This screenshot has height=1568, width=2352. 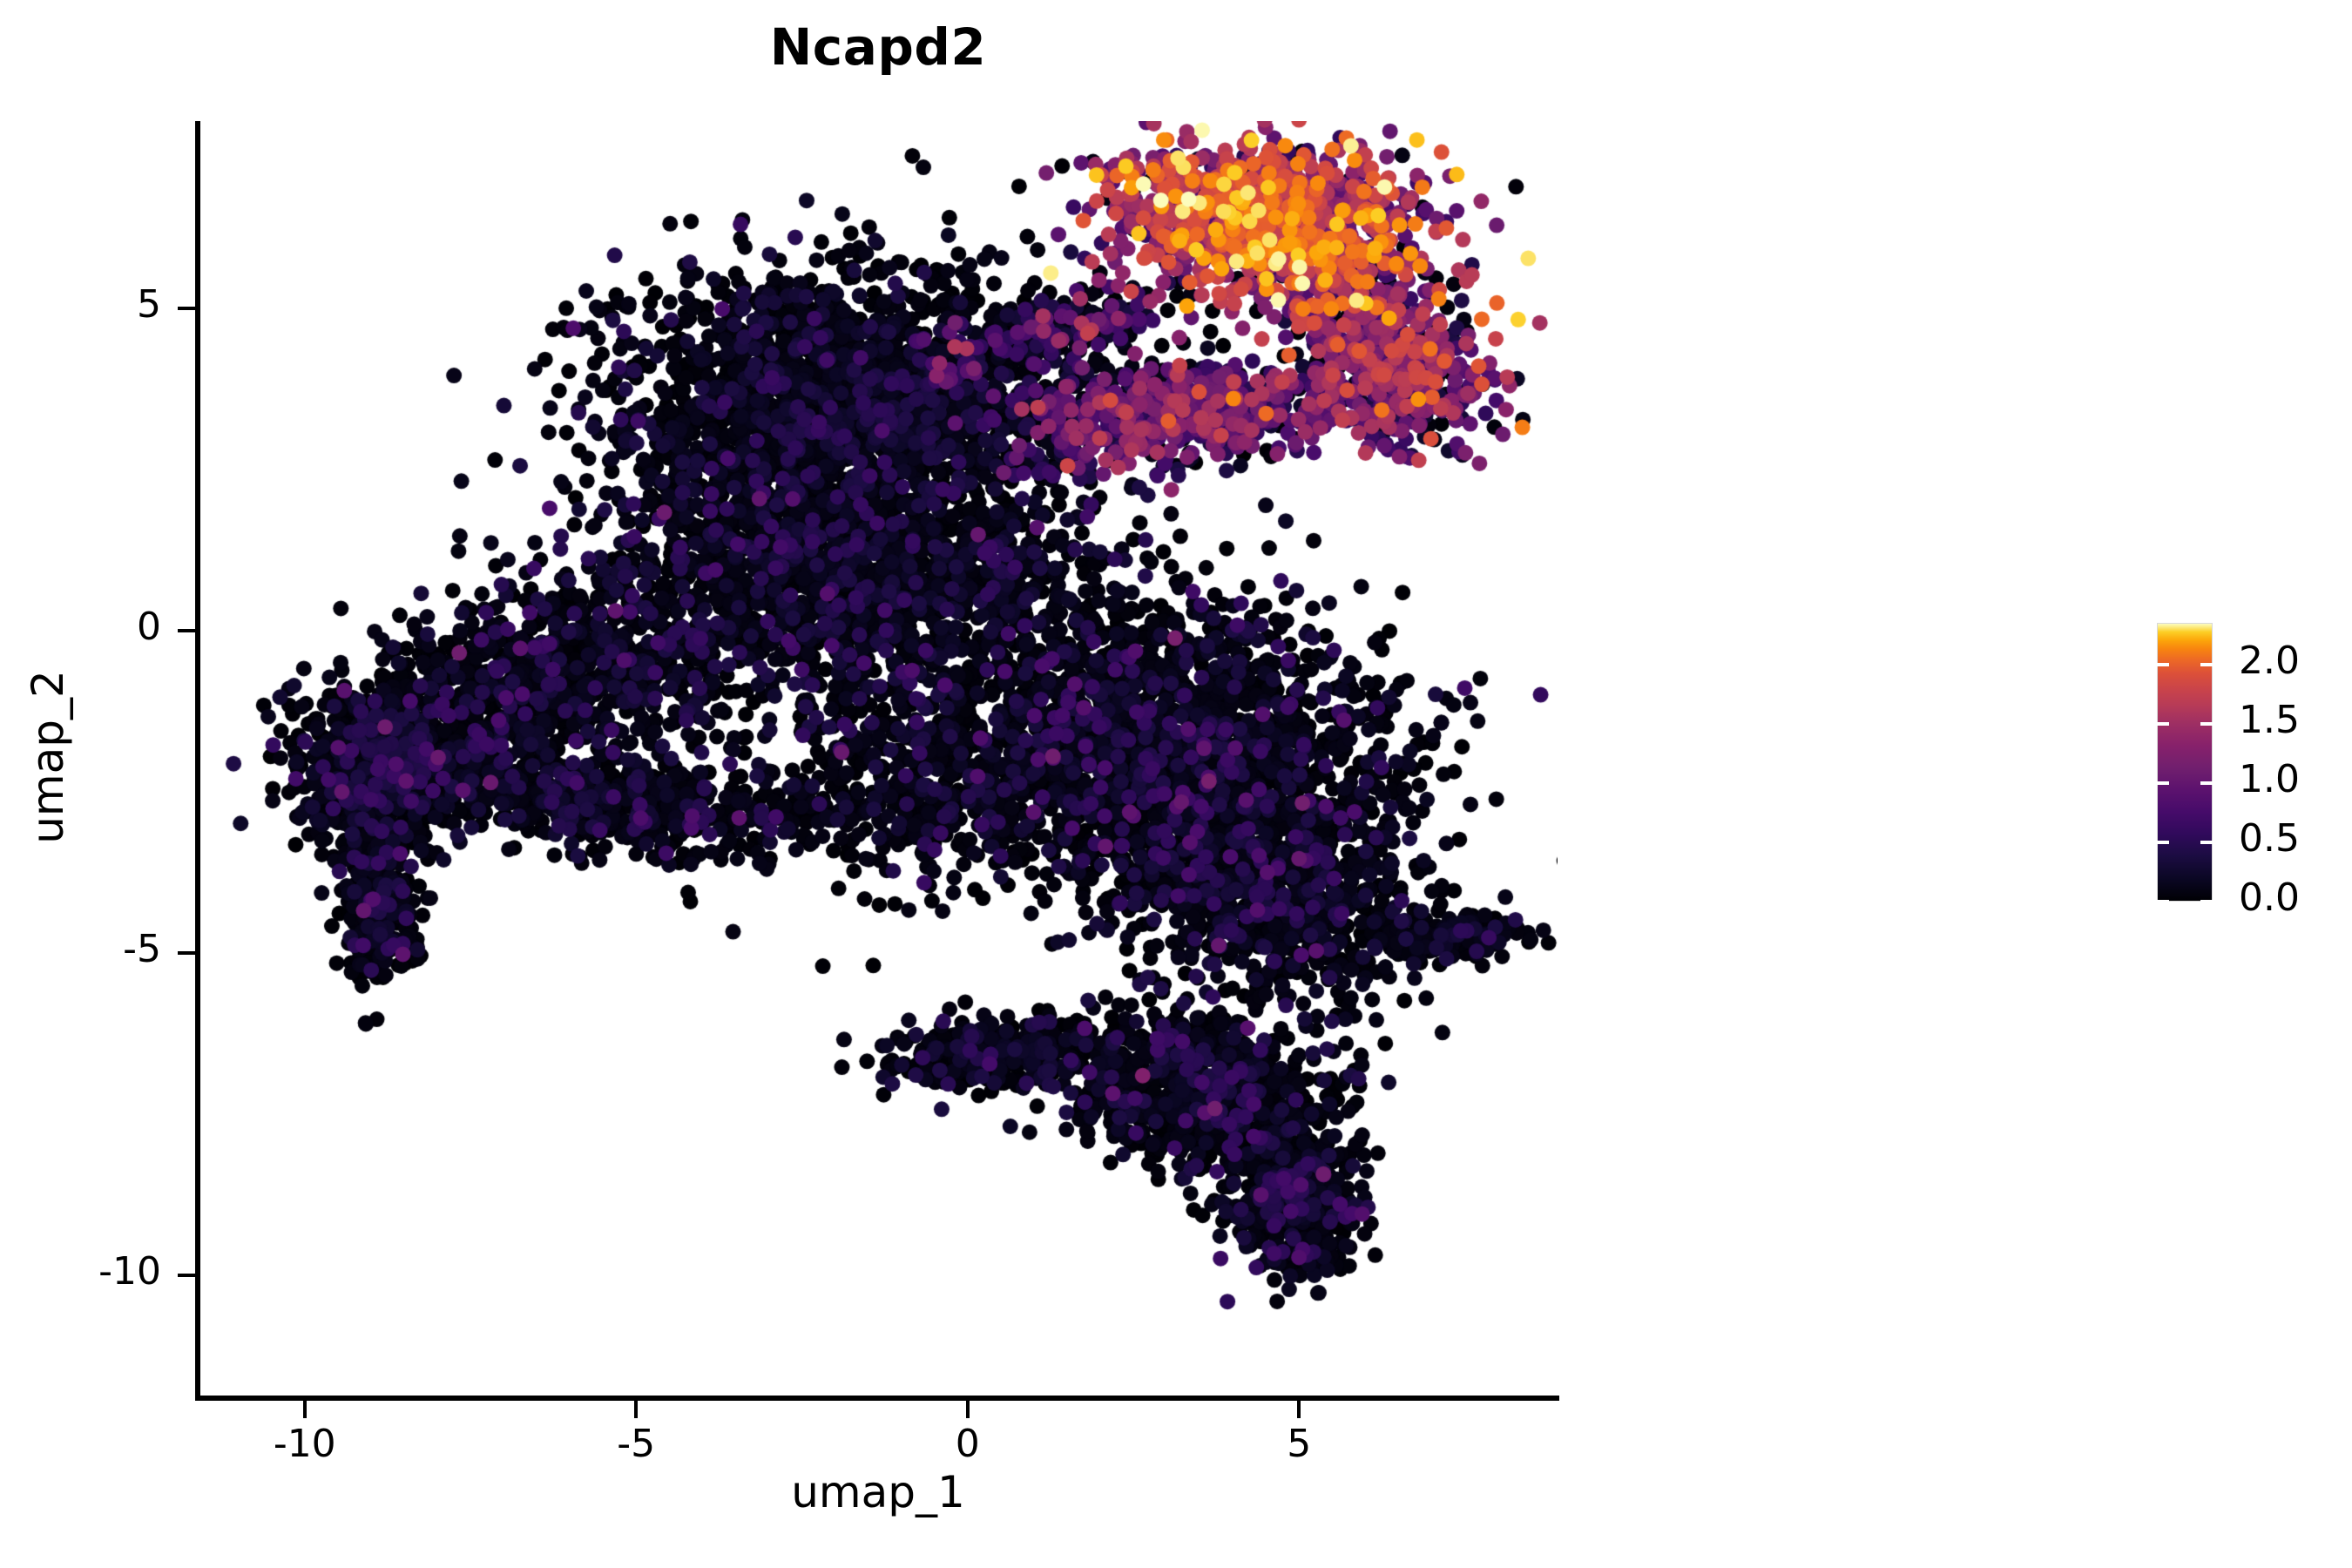 I want to click on colorbar: 2.0 1.5 1.0 0.5 0.0, so click(x=2228, y=771).